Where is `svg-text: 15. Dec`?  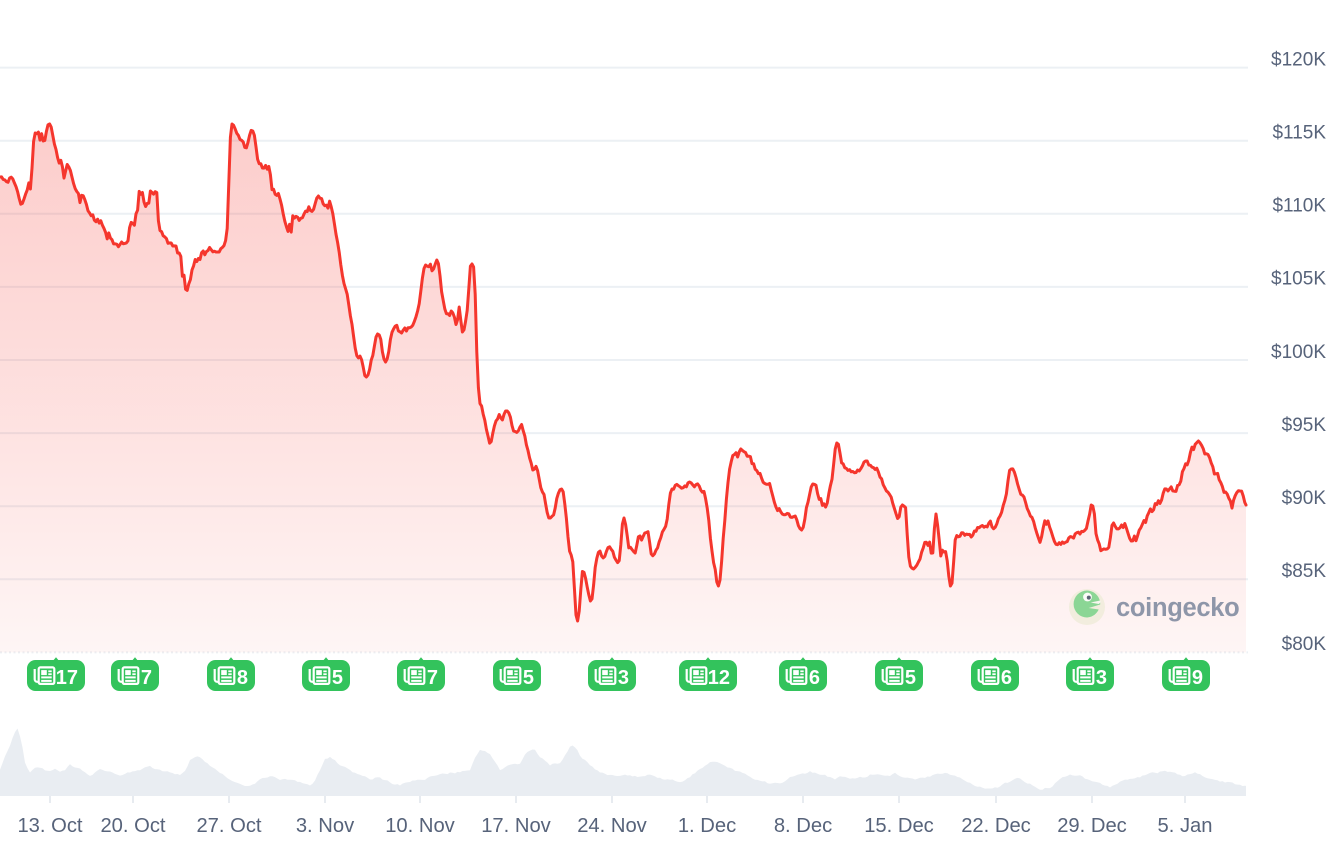
svg-text: 15. Dec is located at coordinates (899, 826).